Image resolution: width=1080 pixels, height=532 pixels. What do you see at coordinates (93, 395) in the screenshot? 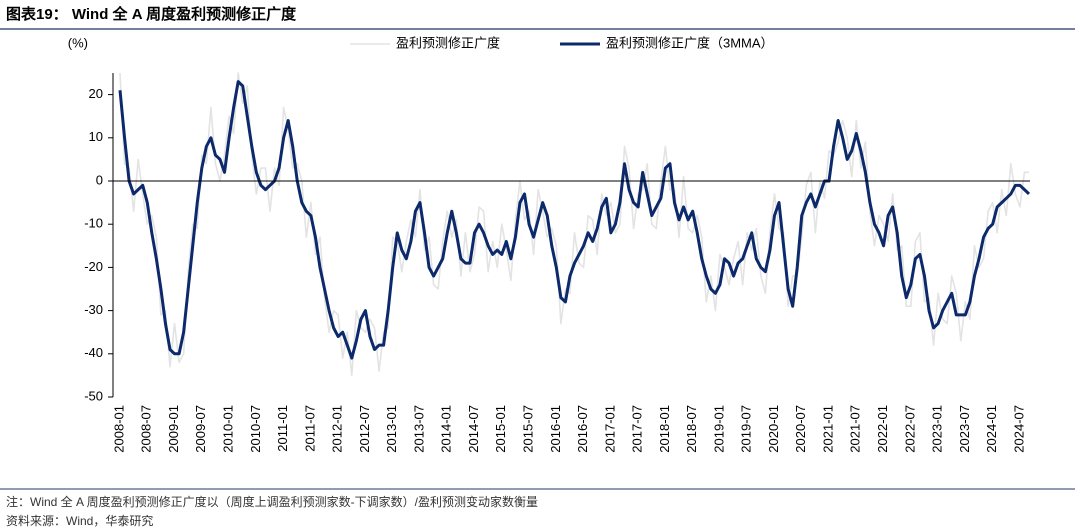
I see `y-tick-label: -50` at bounding box center [93, 395].